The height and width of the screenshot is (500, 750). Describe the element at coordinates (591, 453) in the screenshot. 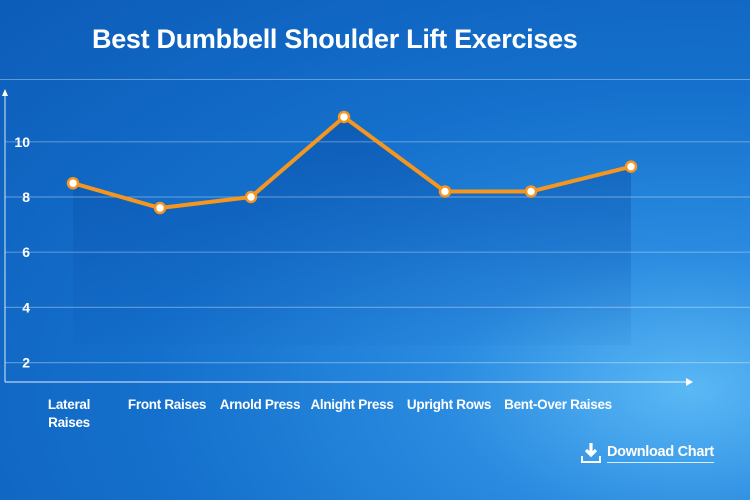

I see `download-icon` at that location.